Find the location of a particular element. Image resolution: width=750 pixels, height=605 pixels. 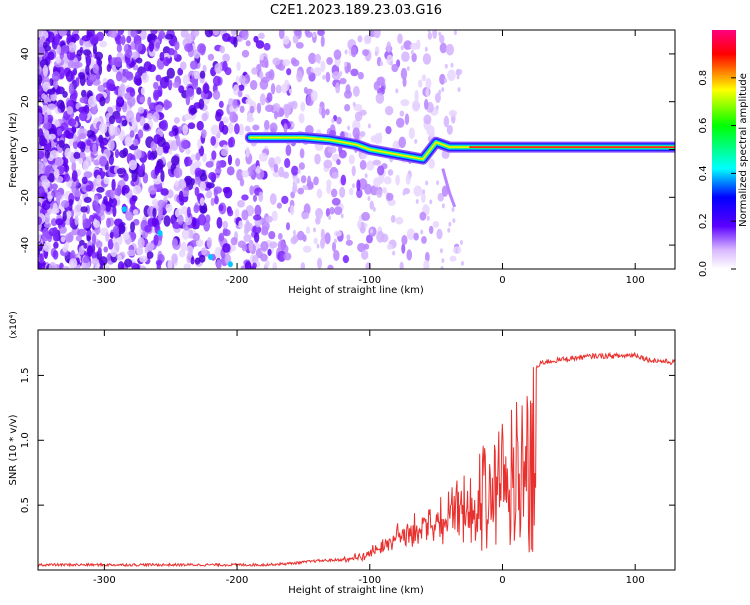

spectrogram-y-tick-label: 0 is located at coordinates (25, 149).